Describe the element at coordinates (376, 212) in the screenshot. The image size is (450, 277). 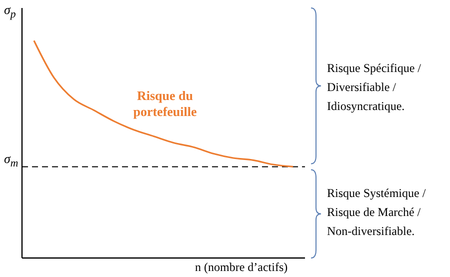
I see `text: Risque Systémique / Risque de Marché / Non-diversifiable.` at that location.